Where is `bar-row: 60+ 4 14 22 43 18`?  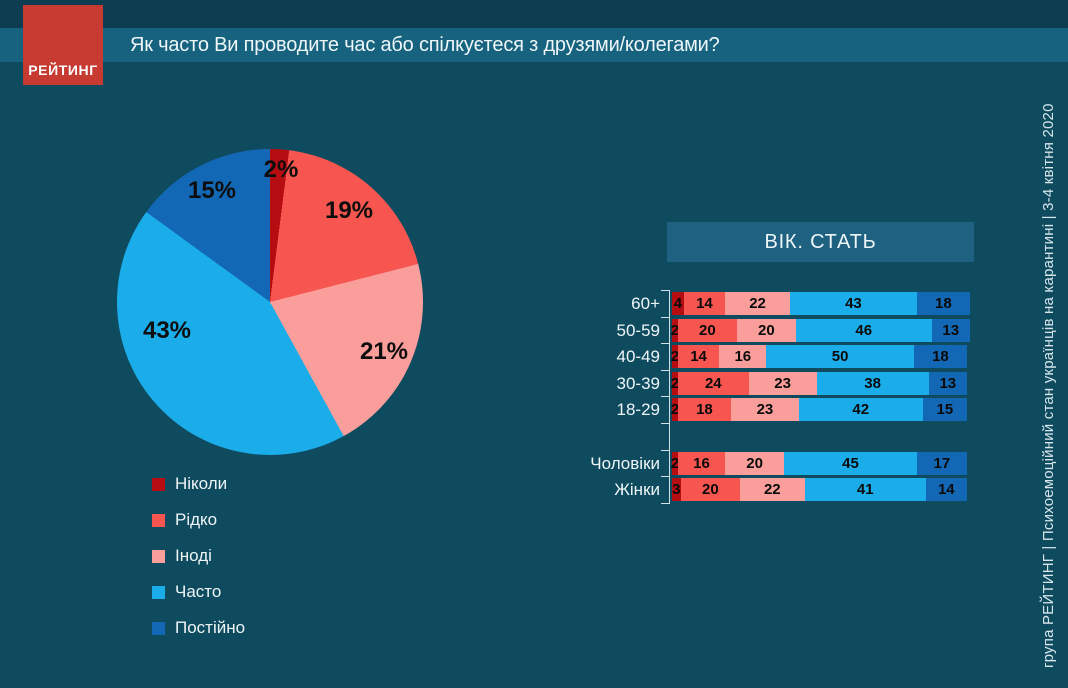 bar-row: 60+ 4 14 22 43 18 is located at coordinates (775, 303).